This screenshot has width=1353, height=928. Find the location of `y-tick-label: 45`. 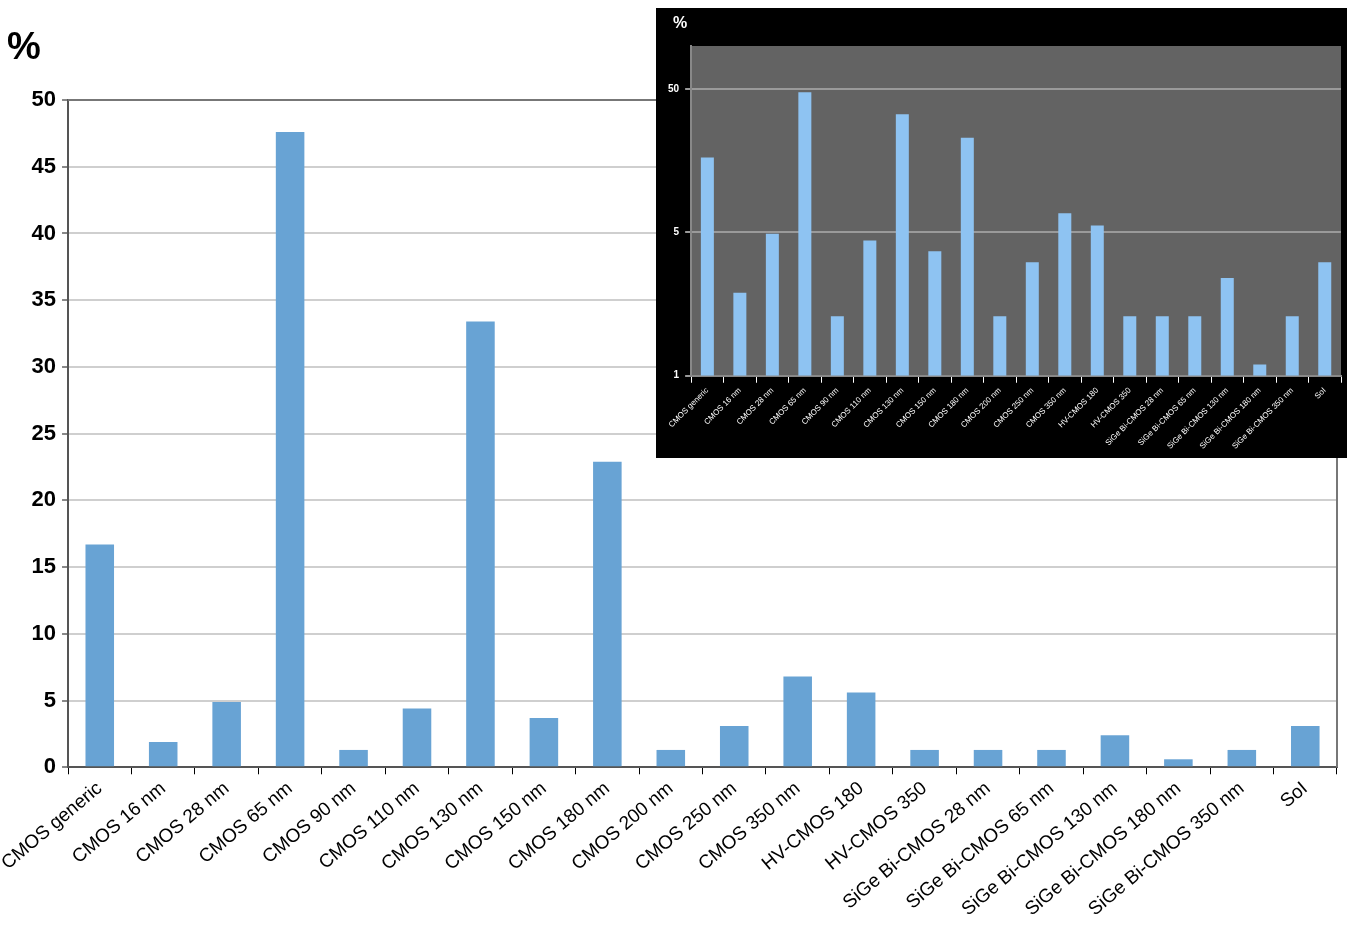

y-tick-label: 45 is located at coordinates (44, 165).